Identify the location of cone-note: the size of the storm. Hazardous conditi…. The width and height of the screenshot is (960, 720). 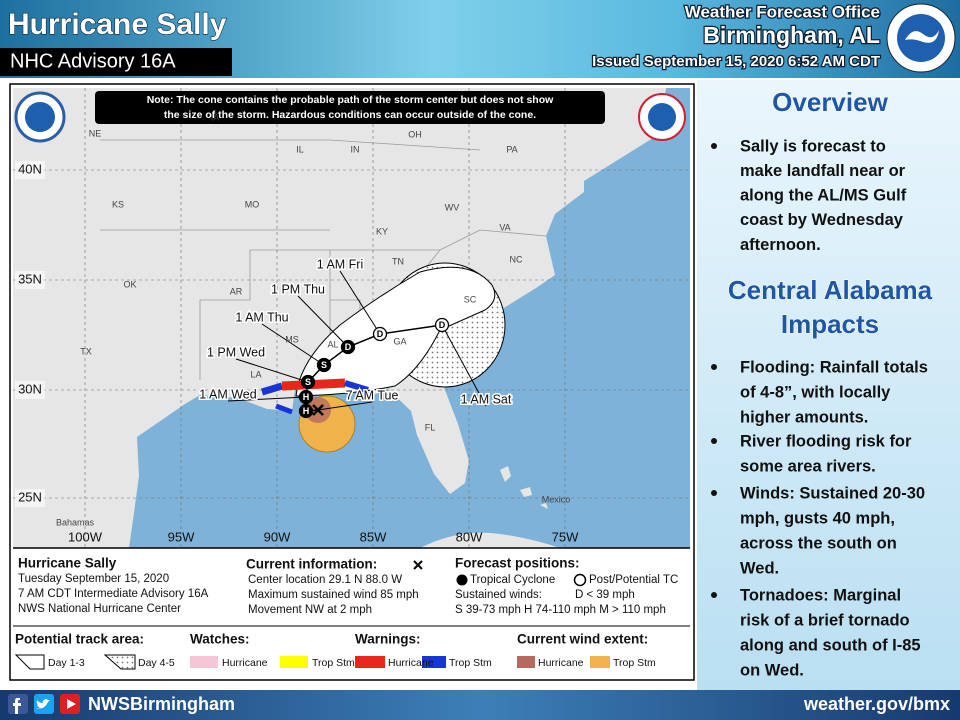
(350, 115).